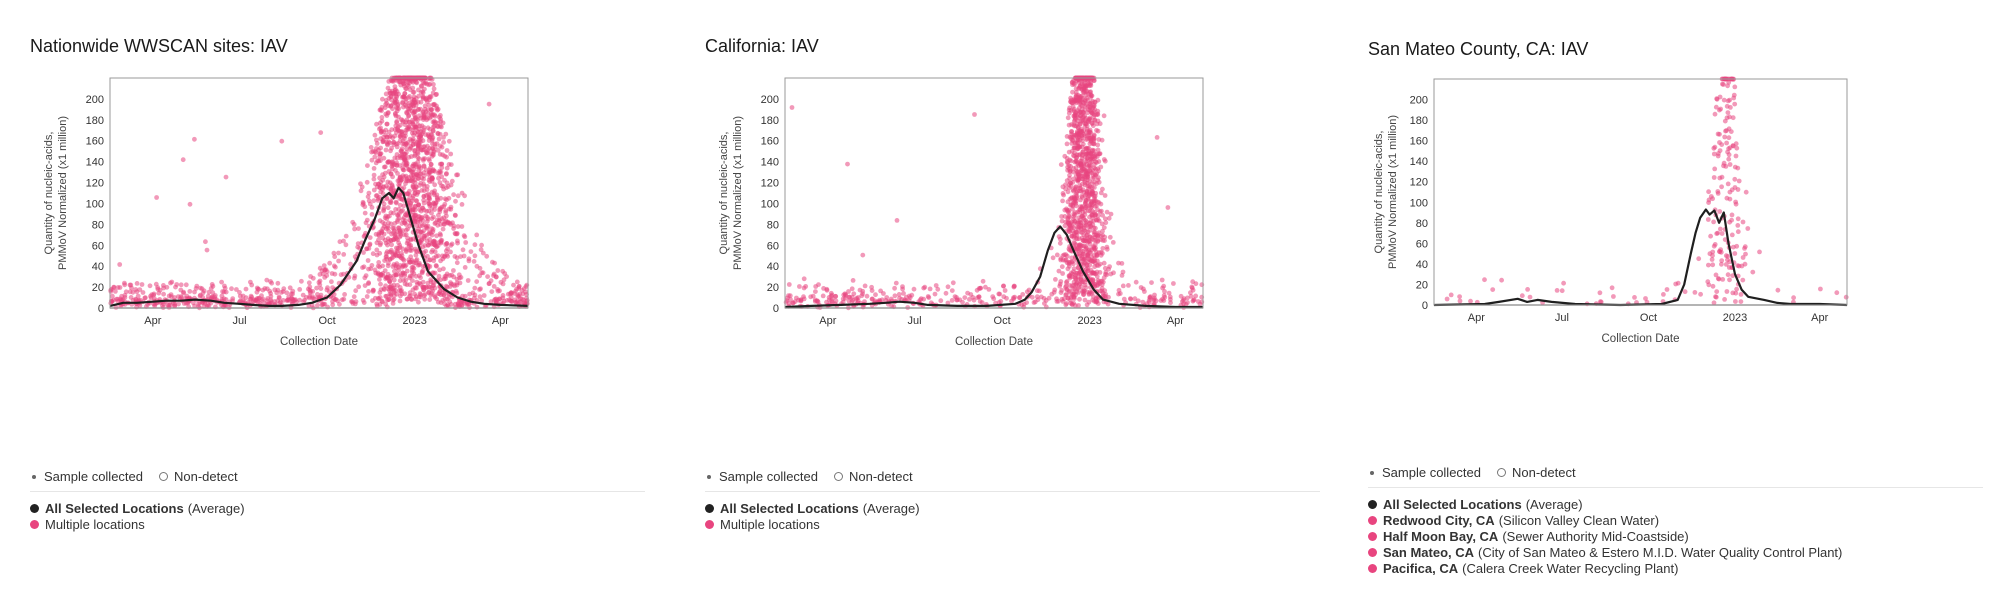 This screenshot has height=593, width=2000. I want to click on chart-title: Nationwide WWSCAN sites: IAV, so click(159, 46).